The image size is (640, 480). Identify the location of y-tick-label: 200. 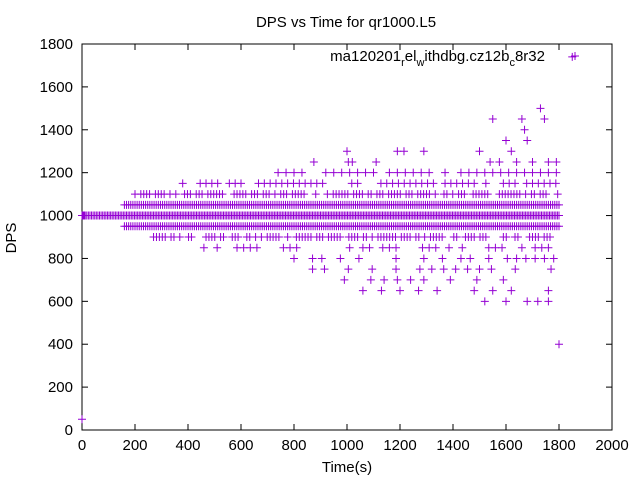
(60, 387).